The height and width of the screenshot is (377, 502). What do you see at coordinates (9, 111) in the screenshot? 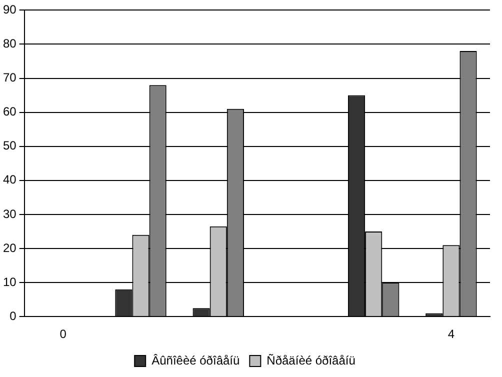
I see `y-tick-label: 60` at bounding box center [9, 111].